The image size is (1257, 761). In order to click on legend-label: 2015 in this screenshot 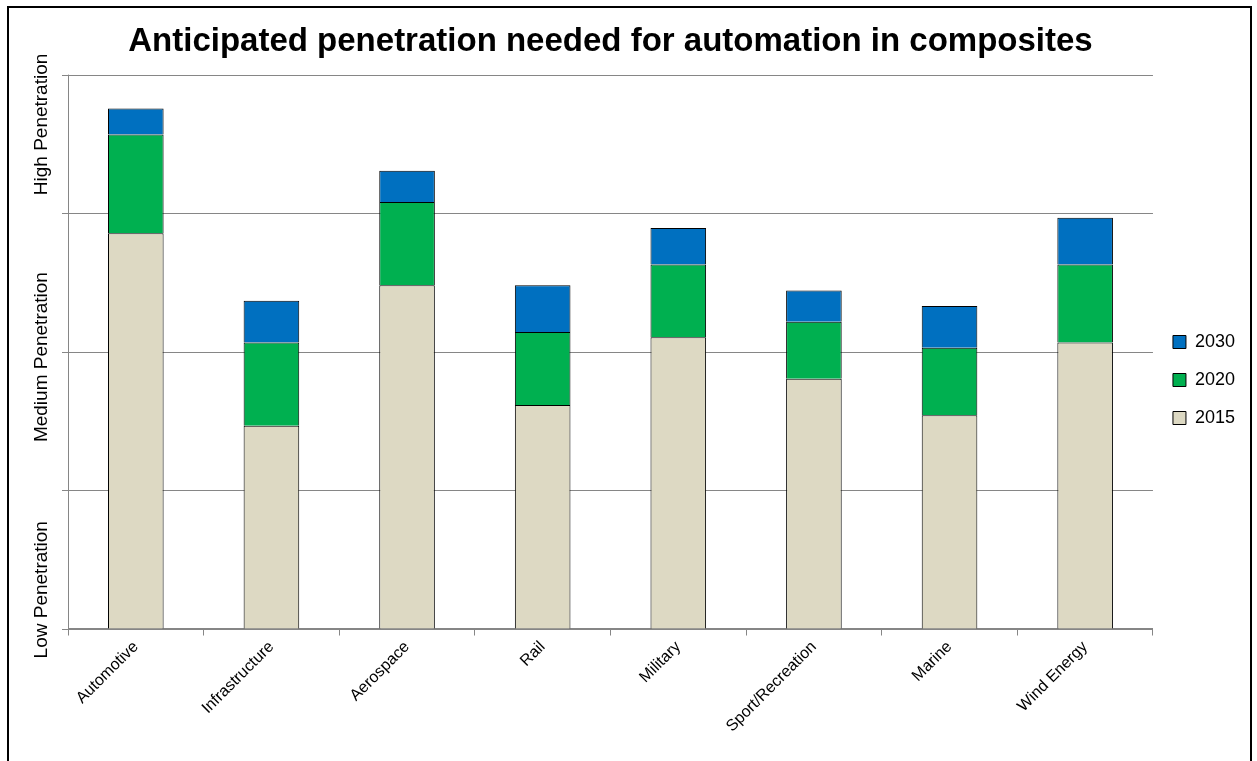, I will do `click(1214, 416)`.